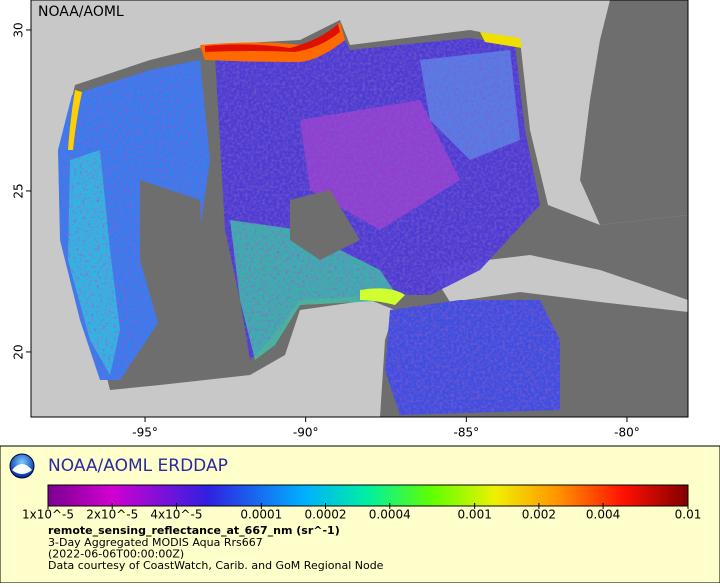 Image resolution: width=720 pixels, height=587 pixels. I want to click on colorbar-tick-label: 0.0001, so click(261, 515).